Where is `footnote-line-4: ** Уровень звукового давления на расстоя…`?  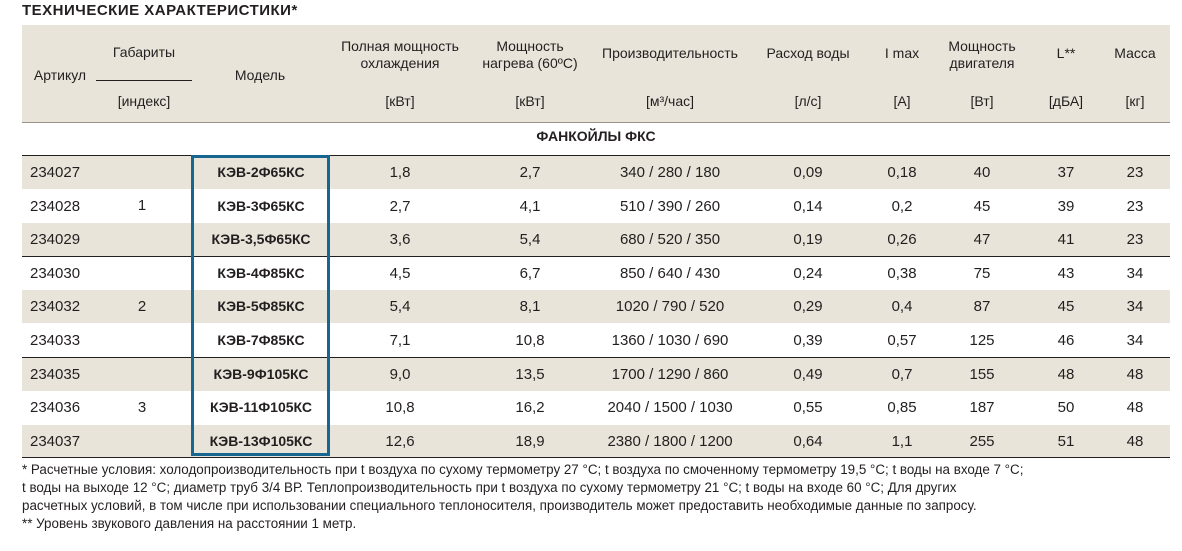
footnote-line-4: ** Уровень звукового давления на расстоя… is located at coordinates (189, 523).